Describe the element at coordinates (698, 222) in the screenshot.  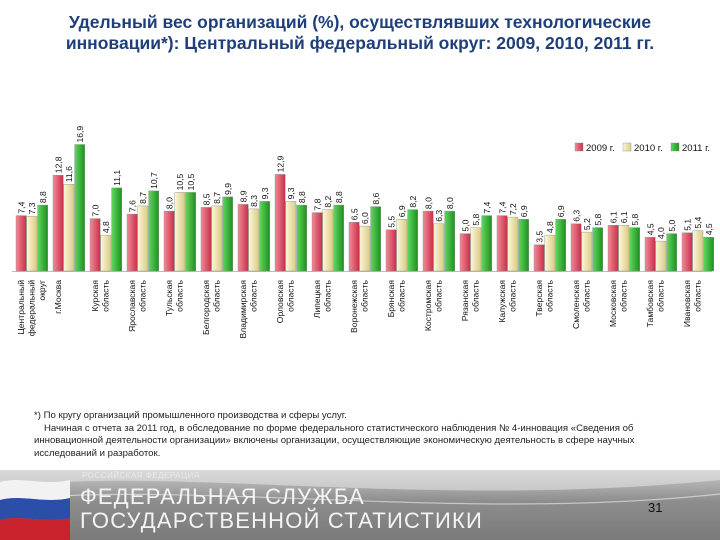
I see `data-label: 5,4` at that location.